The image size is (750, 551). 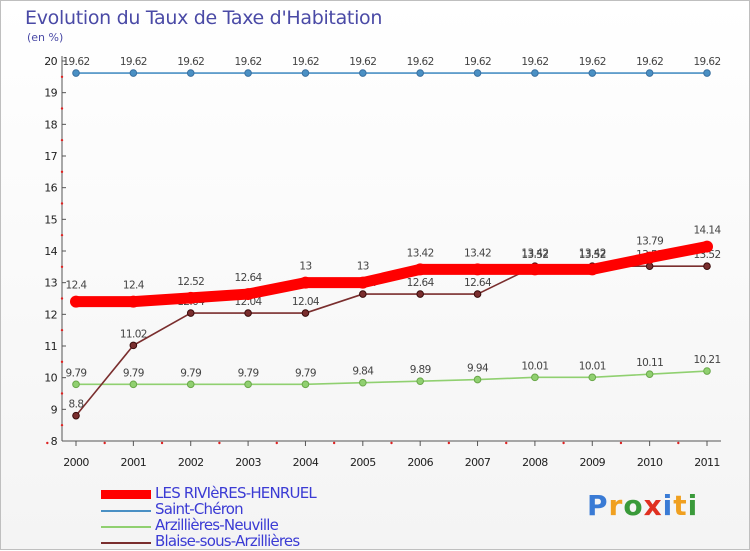 I want to click on point-saint-cheron-2003, so click(x=248, y=73).